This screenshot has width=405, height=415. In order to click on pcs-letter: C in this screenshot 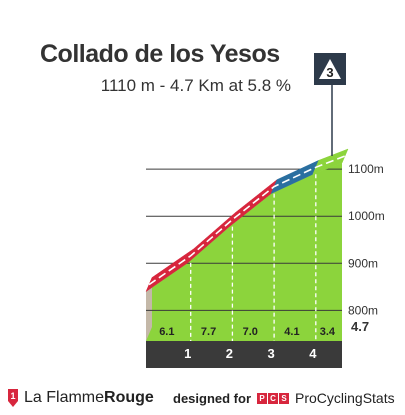, I will do `click(273, 398)`.